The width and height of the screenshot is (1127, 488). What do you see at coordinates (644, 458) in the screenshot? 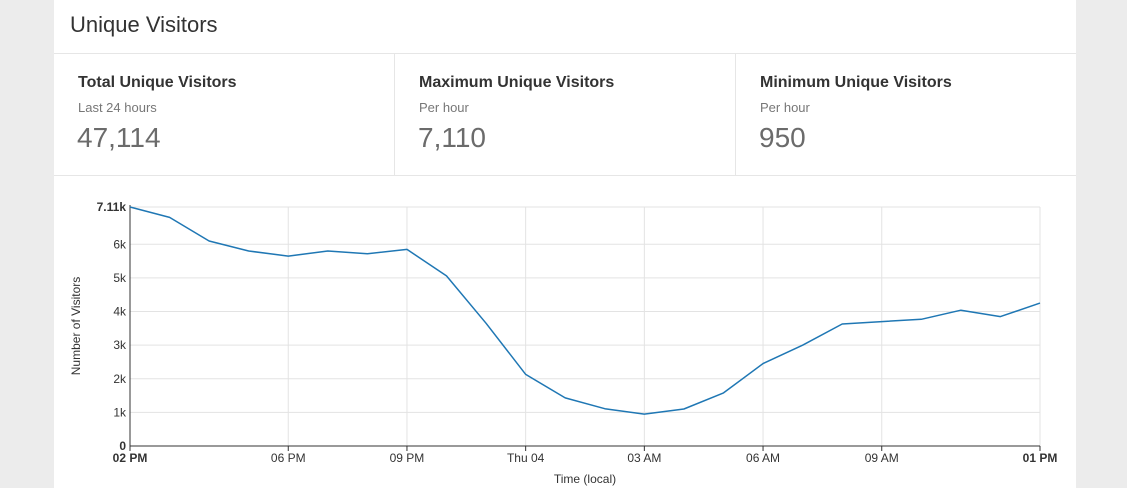
I see `x-tick-label: 03 AM` at bounding box center [644, 458].